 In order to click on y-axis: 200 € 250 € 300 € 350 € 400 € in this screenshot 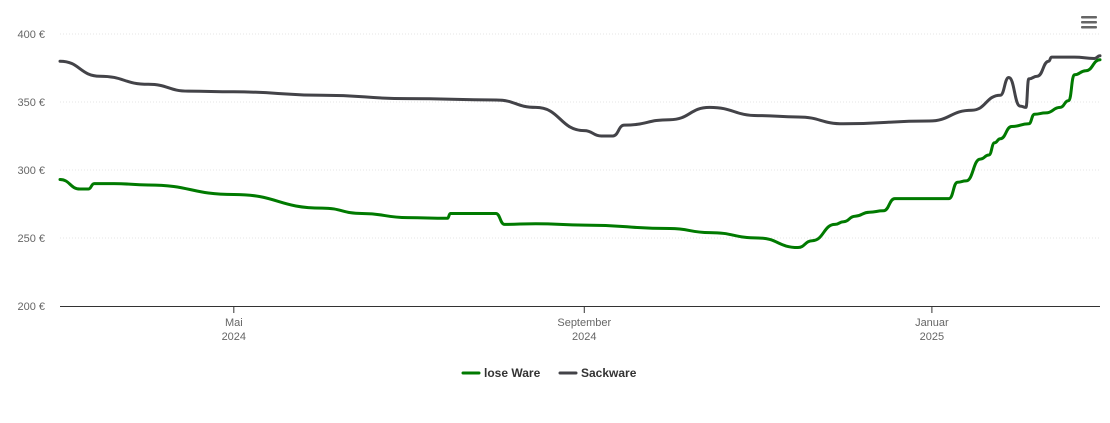, I will do `click(31, 171)`.